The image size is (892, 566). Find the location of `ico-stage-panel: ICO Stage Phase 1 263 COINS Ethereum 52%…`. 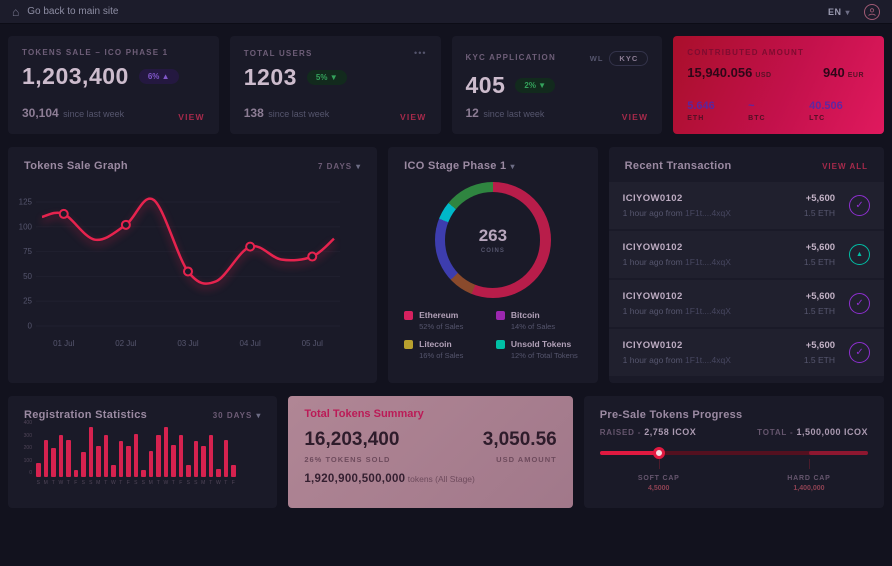

ico-stage-panel: ICO Stage Phase 1 263 COINS Ethereum 52%… is located at coordinates (493, 265).